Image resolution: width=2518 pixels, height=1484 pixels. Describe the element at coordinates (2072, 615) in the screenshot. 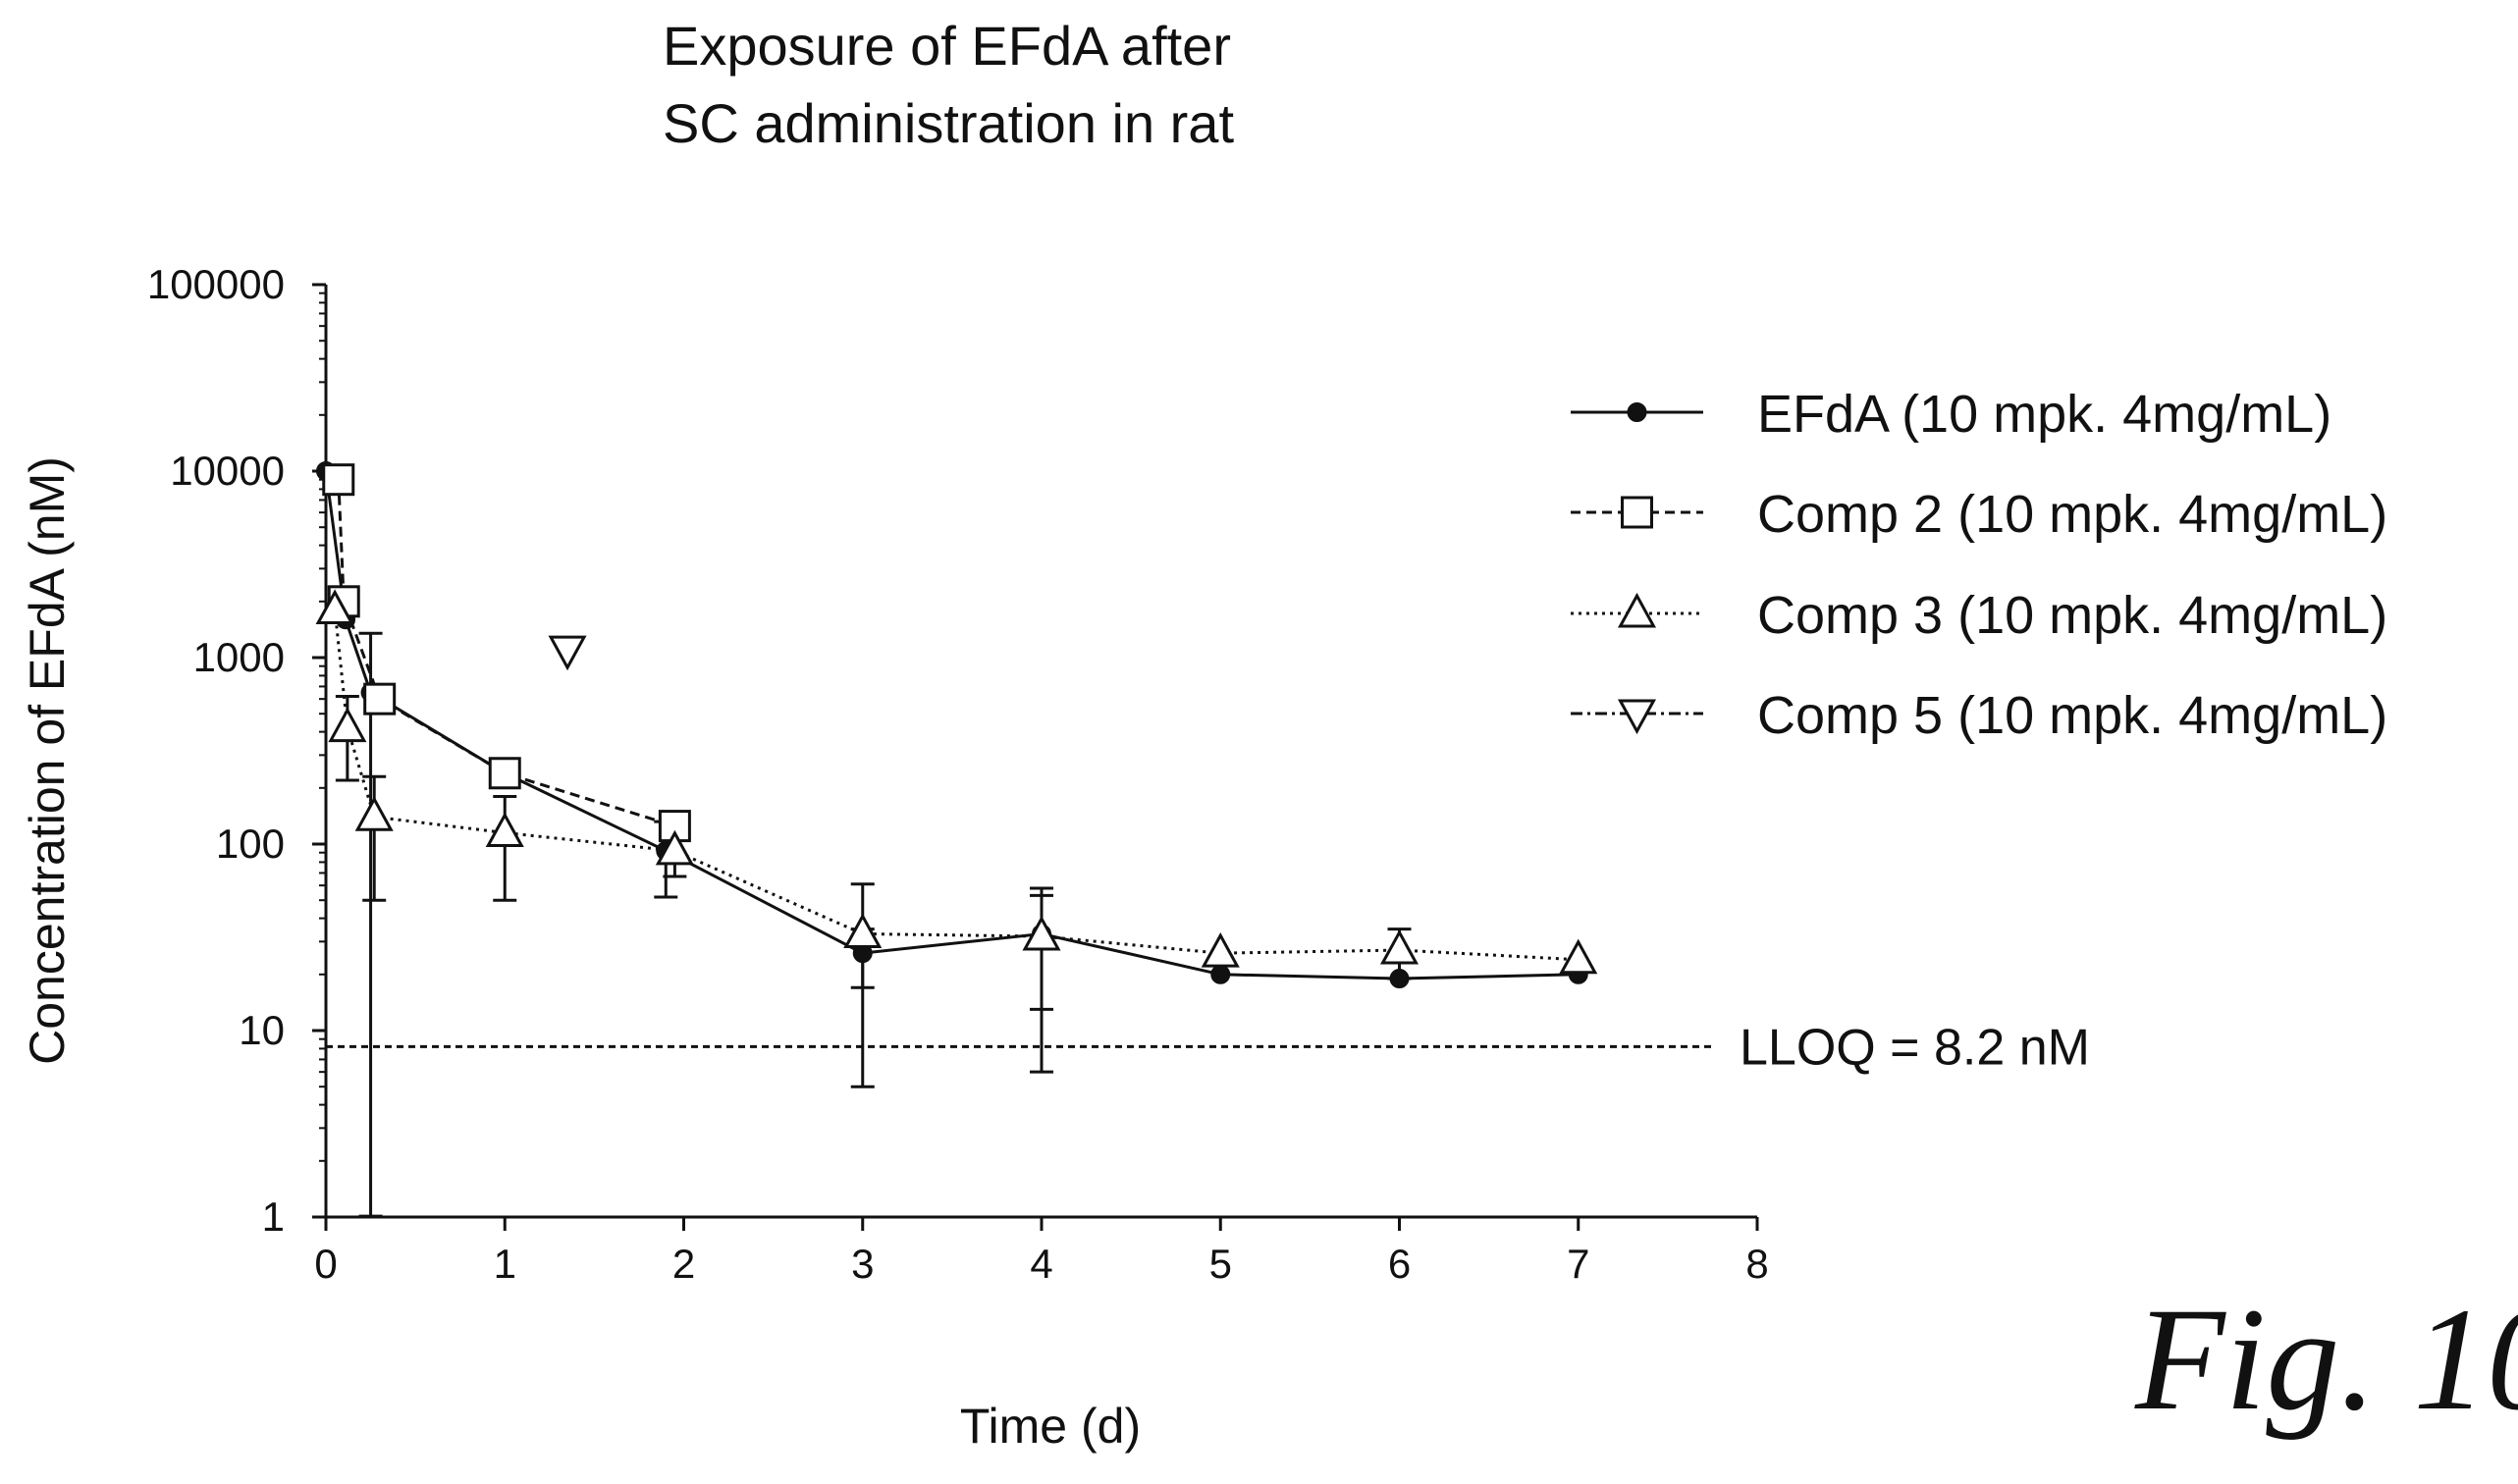

I see `legend-label-3: Comp 3 (10 mpk. 4mg/mL)` at that location.